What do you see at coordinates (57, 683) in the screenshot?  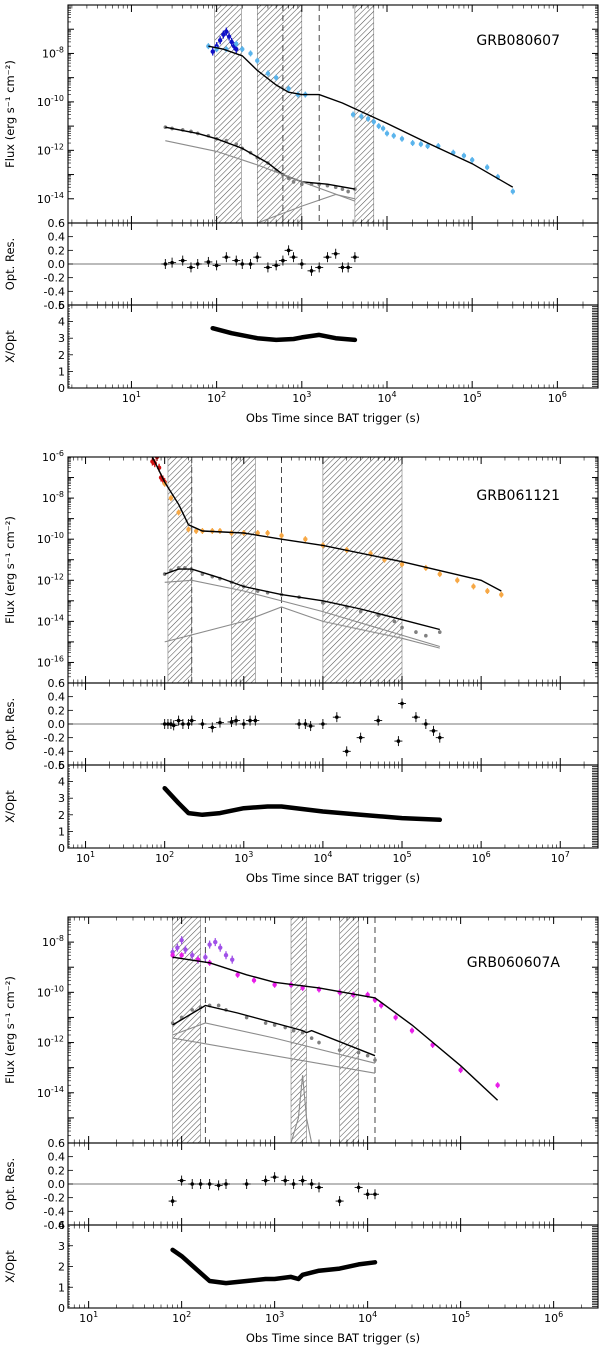 I see `residual-tick-label: 0.6` at bounding box center [57, 683].